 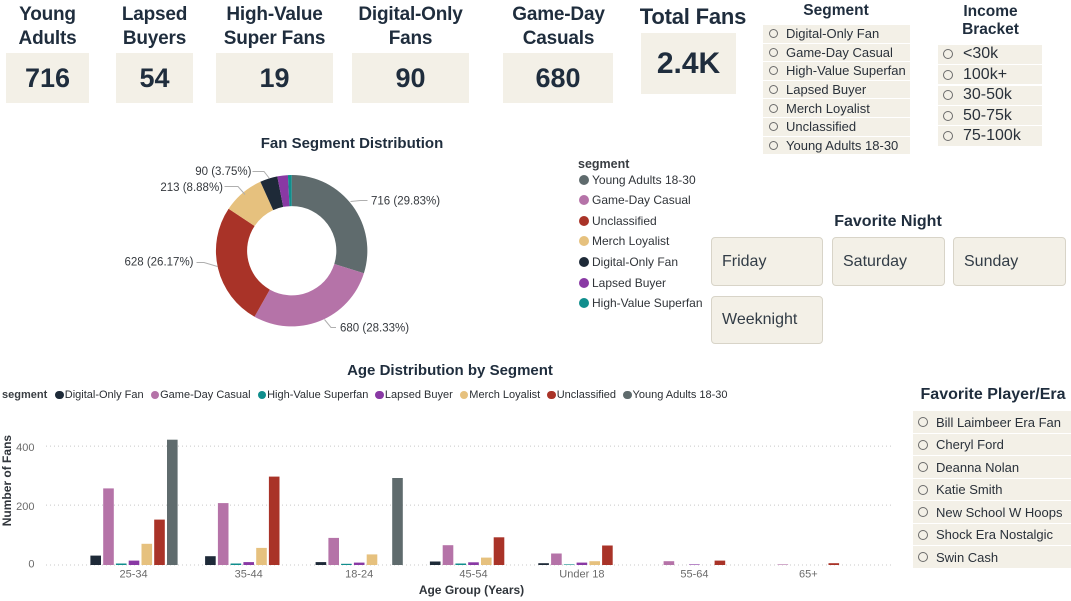 I want to click on svg-text: 65+, so click(x=808, y=575).